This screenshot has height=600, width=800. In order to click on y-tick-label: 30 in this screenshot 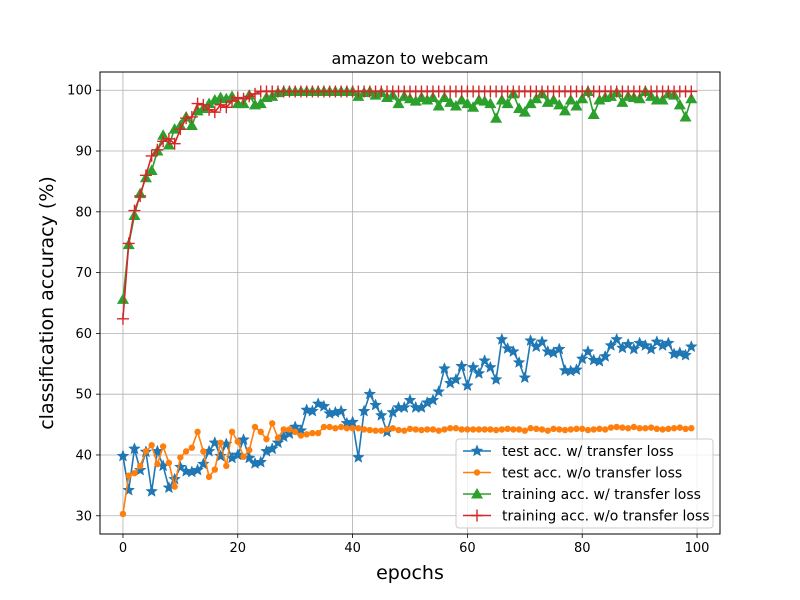, I will do `click(83, 516)`.